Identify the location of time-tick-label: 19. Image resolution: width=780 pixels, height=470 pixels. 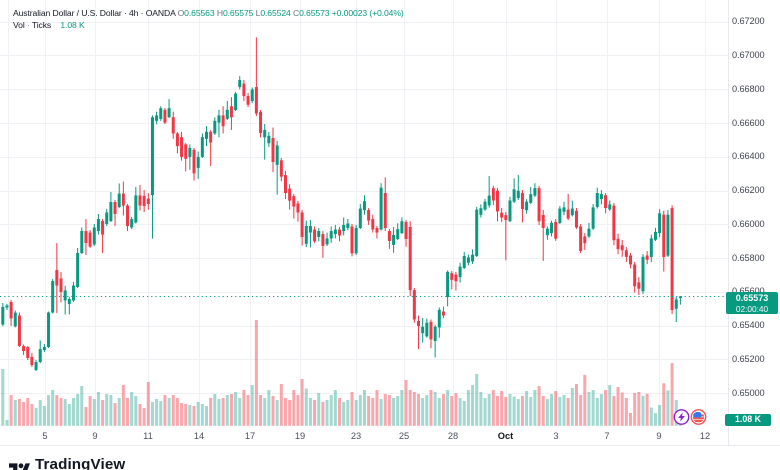
(300, 435).